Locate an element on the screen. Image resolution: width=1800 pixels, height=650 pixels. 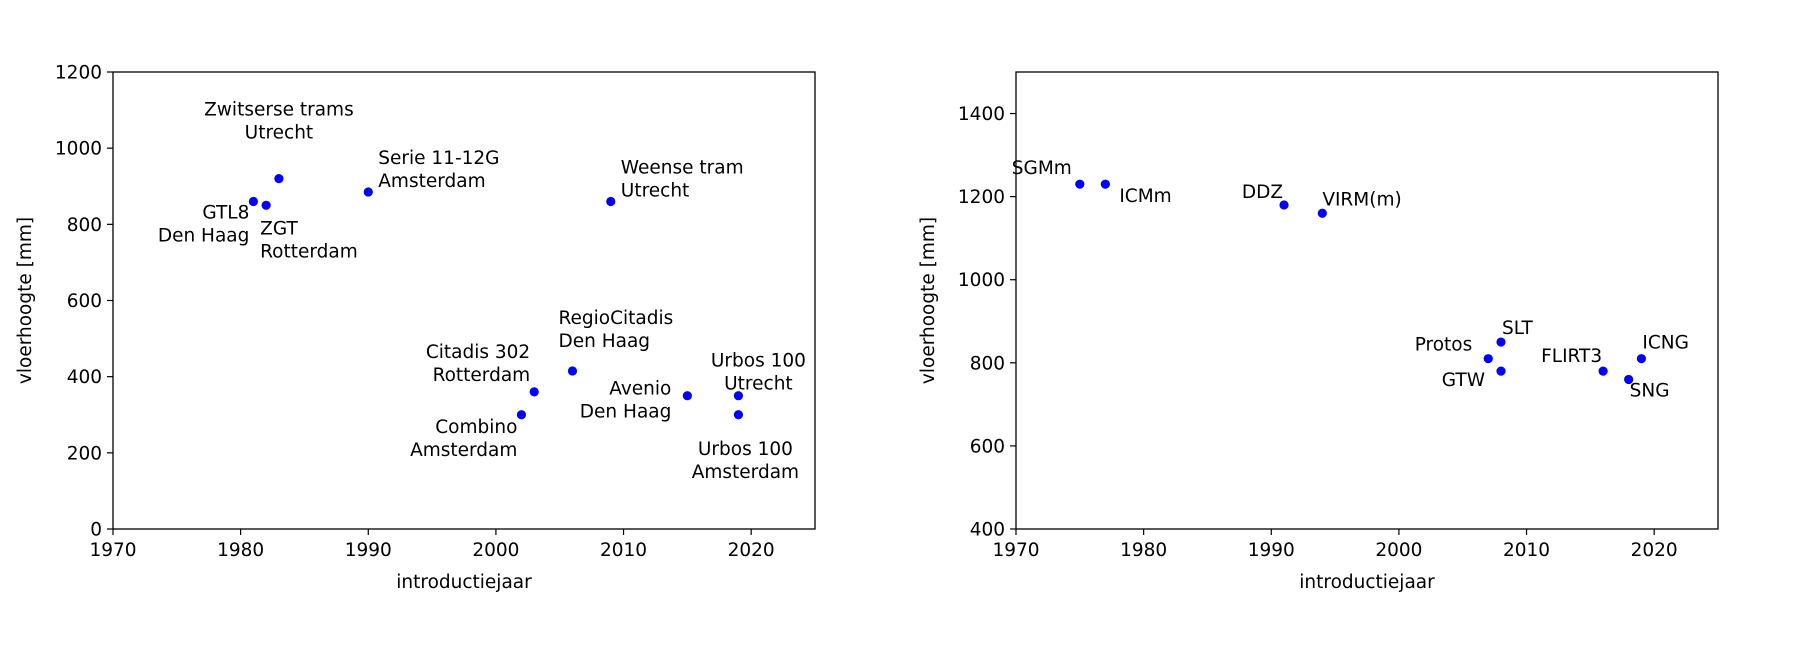
point-label-line: ICMm is located at coordinates (1145, 196).